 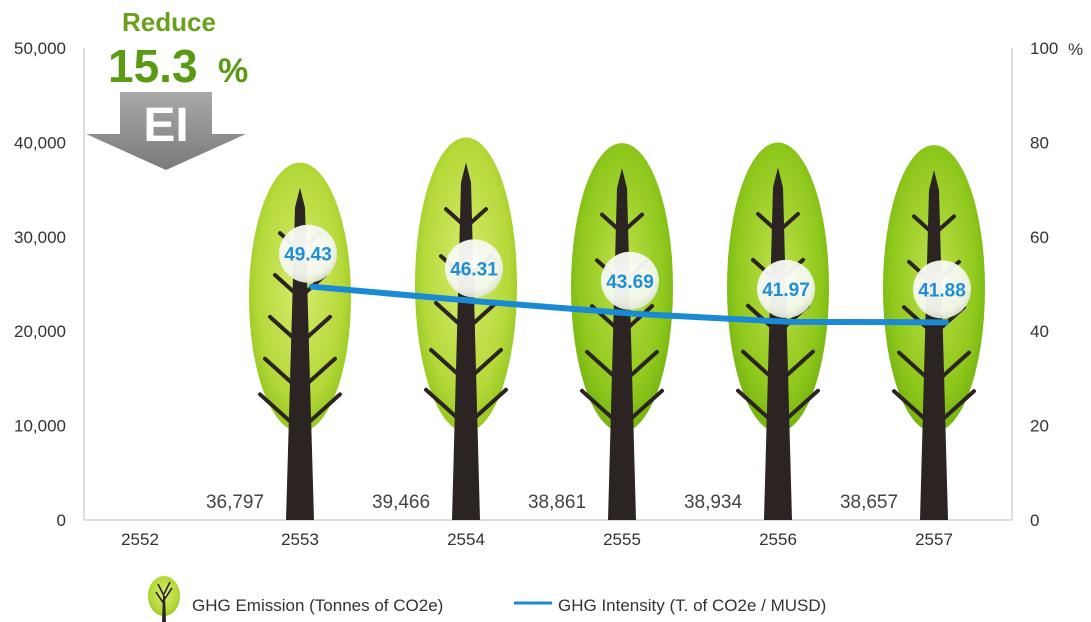 I want to click on reduce-badge: EI Reduce 15.3 %, so click(x=167, y=88).